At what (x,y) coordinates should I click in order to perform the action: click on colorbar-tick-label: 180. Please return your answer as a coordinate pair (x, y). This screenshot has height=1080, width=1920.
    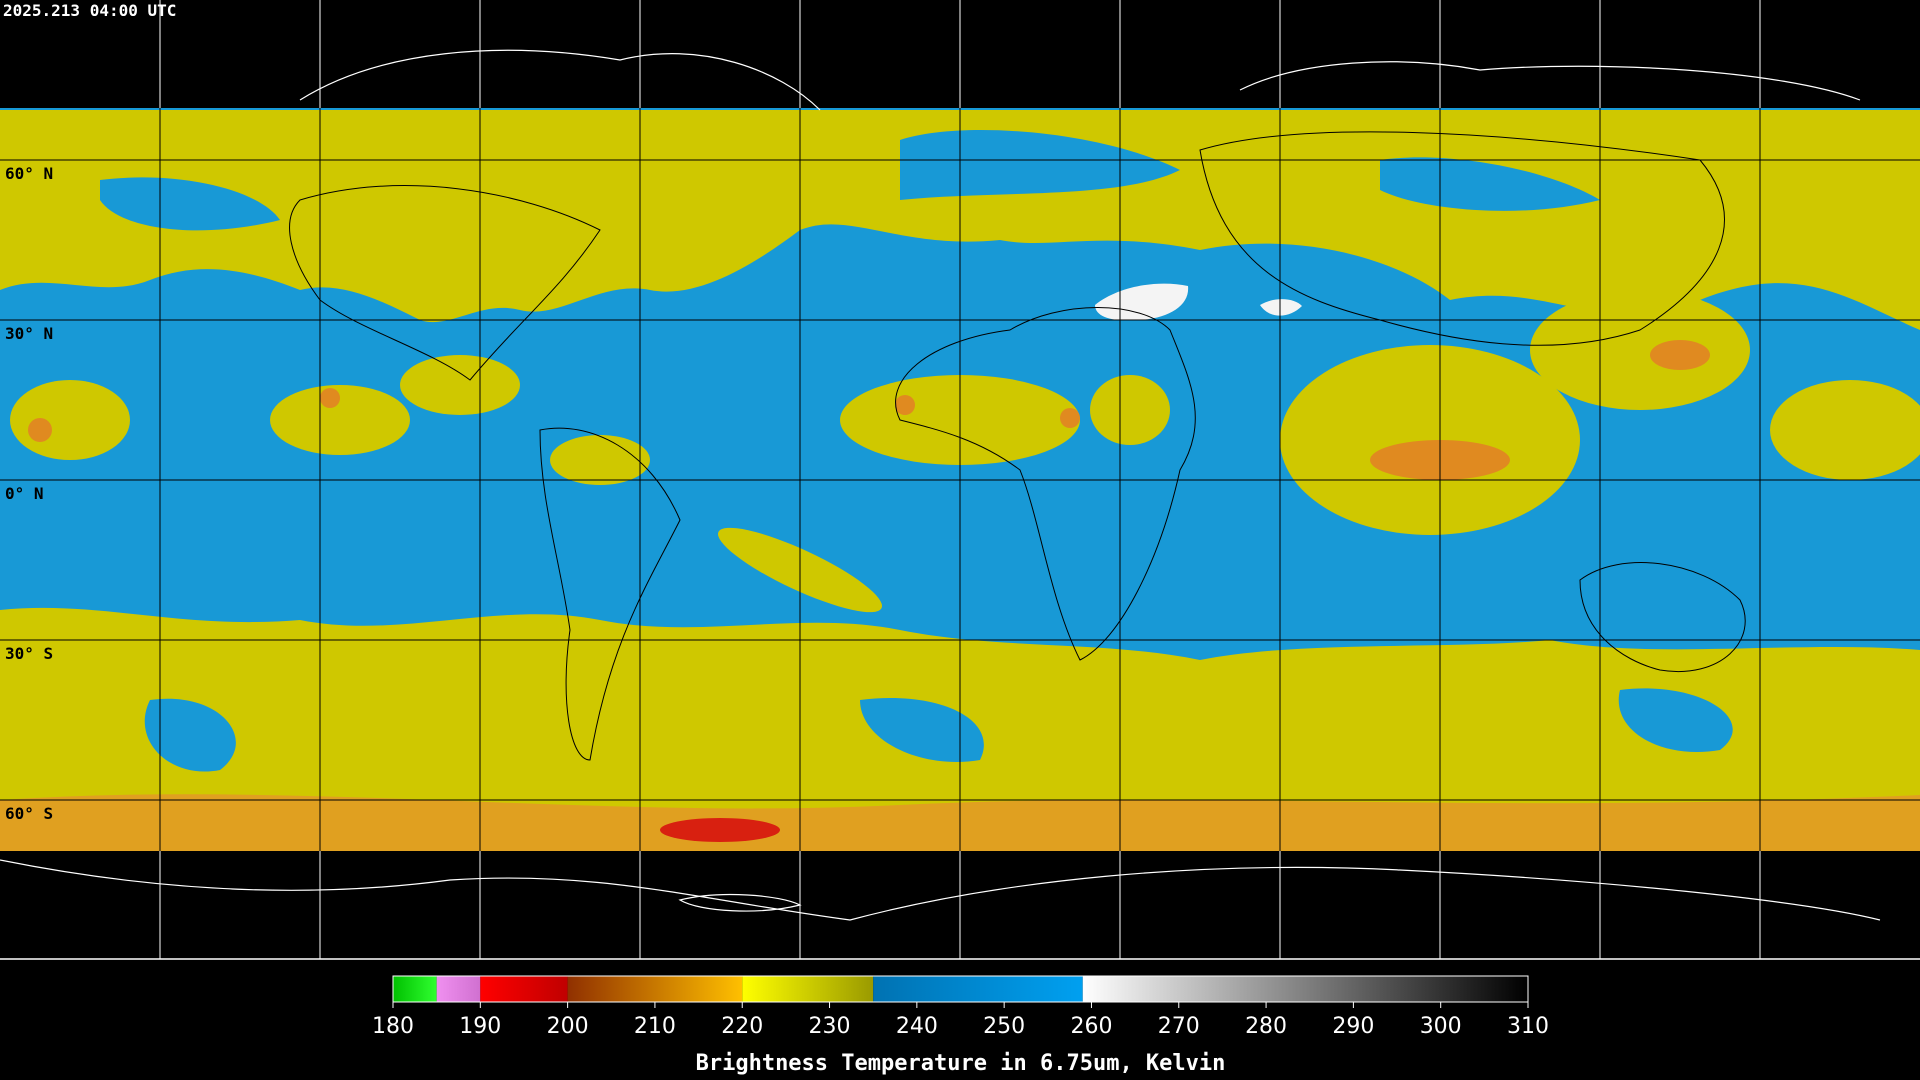
    Looking at the image, I should click on (393, 1026).